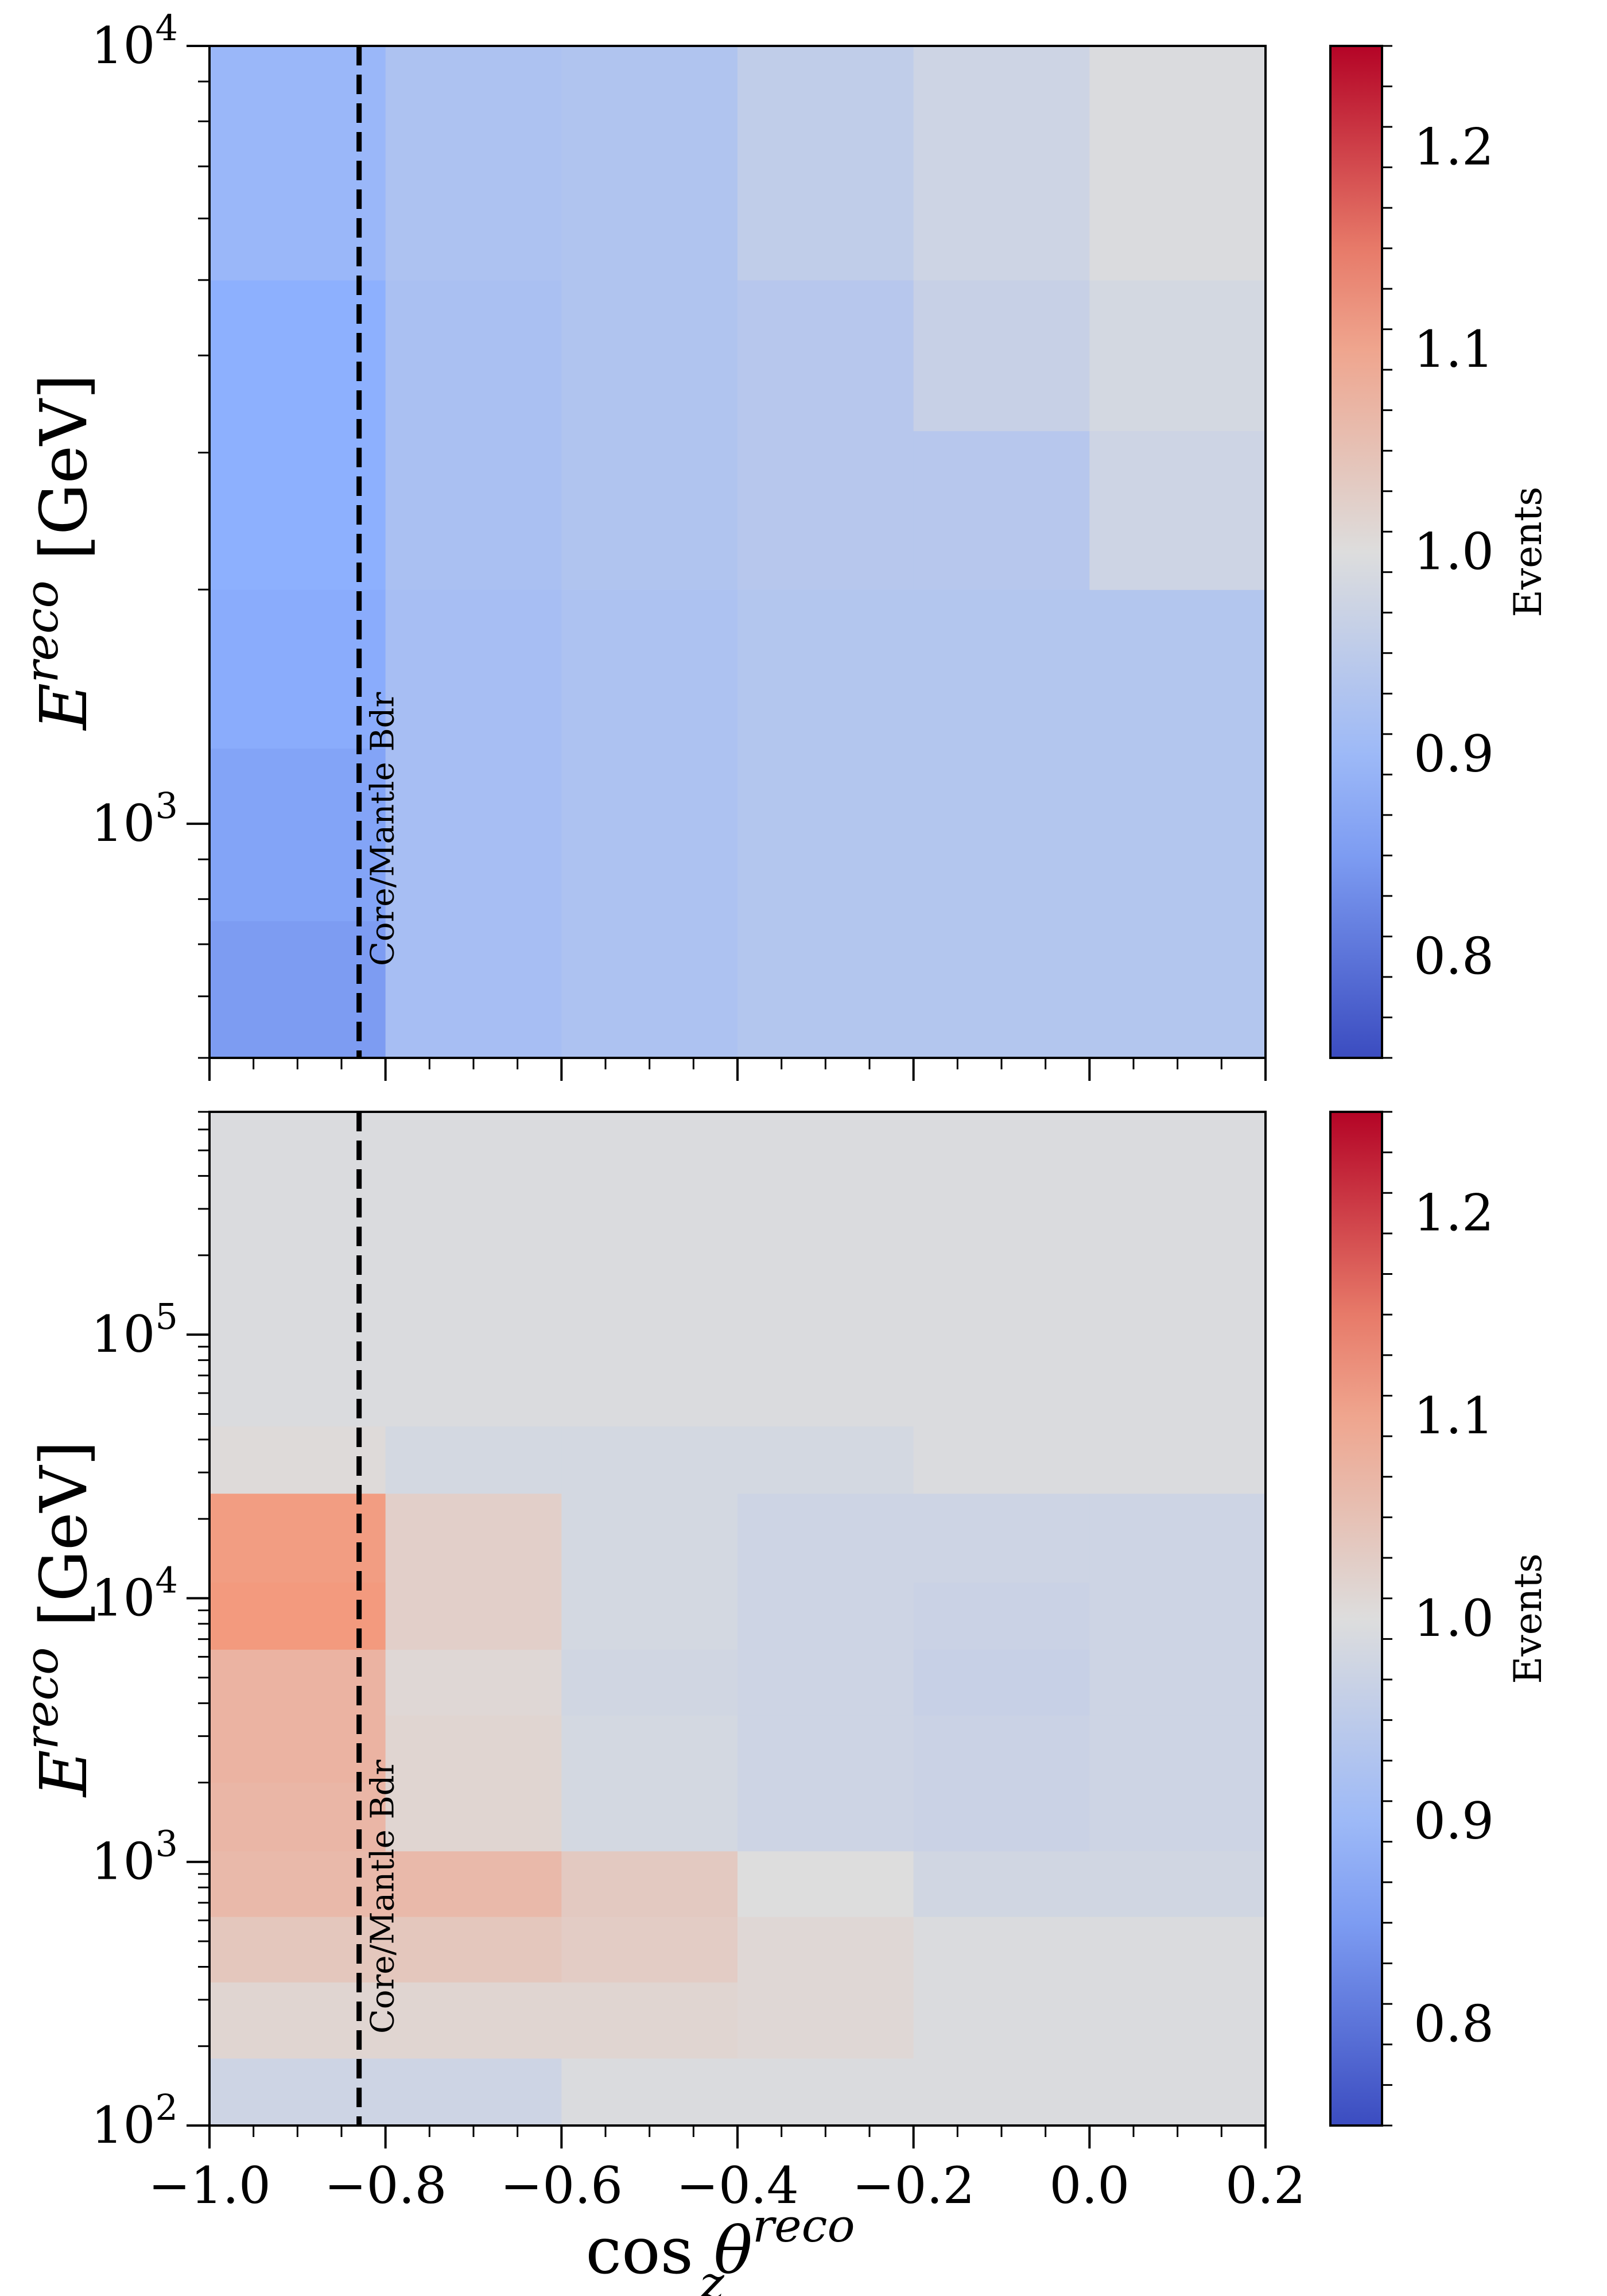 This screenshot has width=1607, height=2296. What do you see at coordinates (1454, 956) in the screenshot?
I see `colorbar-tick-label: 0.8` at bounding box center [1454, 956].